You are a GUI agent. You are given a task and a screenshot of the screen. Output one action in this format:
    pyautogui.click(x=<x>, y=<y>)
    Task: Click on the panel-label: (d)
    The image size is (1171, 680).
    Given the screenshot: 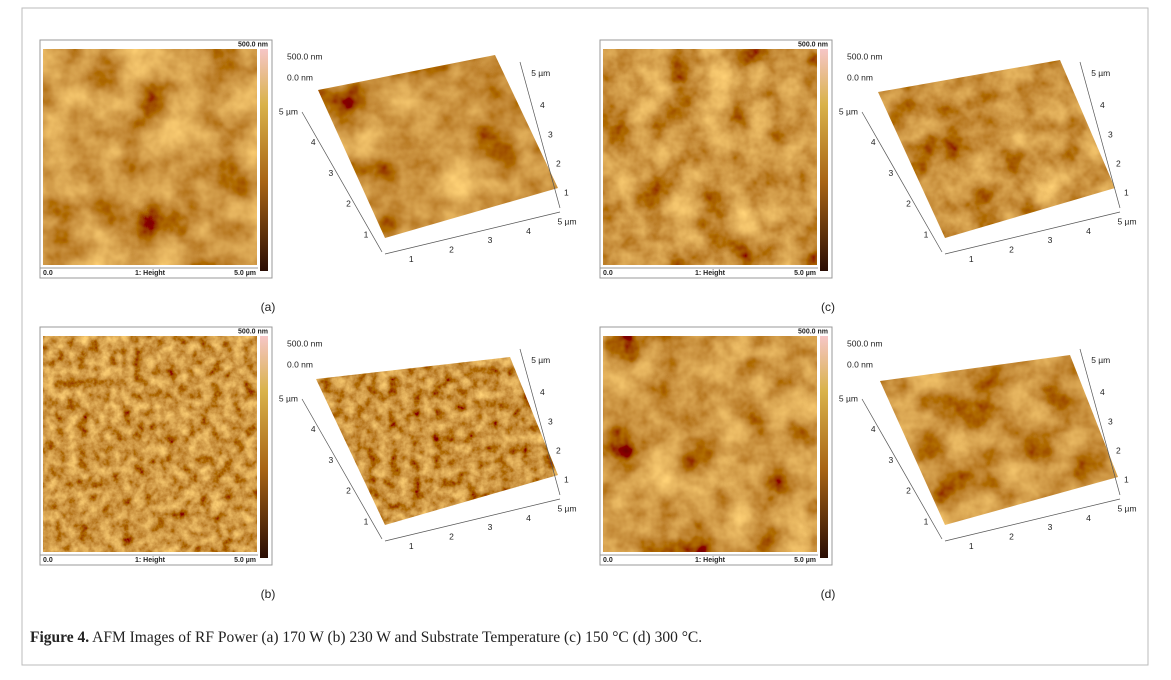 What is the action you would take?
    pyautogui.click(x=828, y=594)
    